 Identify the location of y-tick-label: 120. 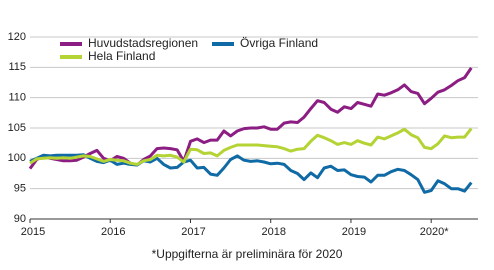
(17, 37).